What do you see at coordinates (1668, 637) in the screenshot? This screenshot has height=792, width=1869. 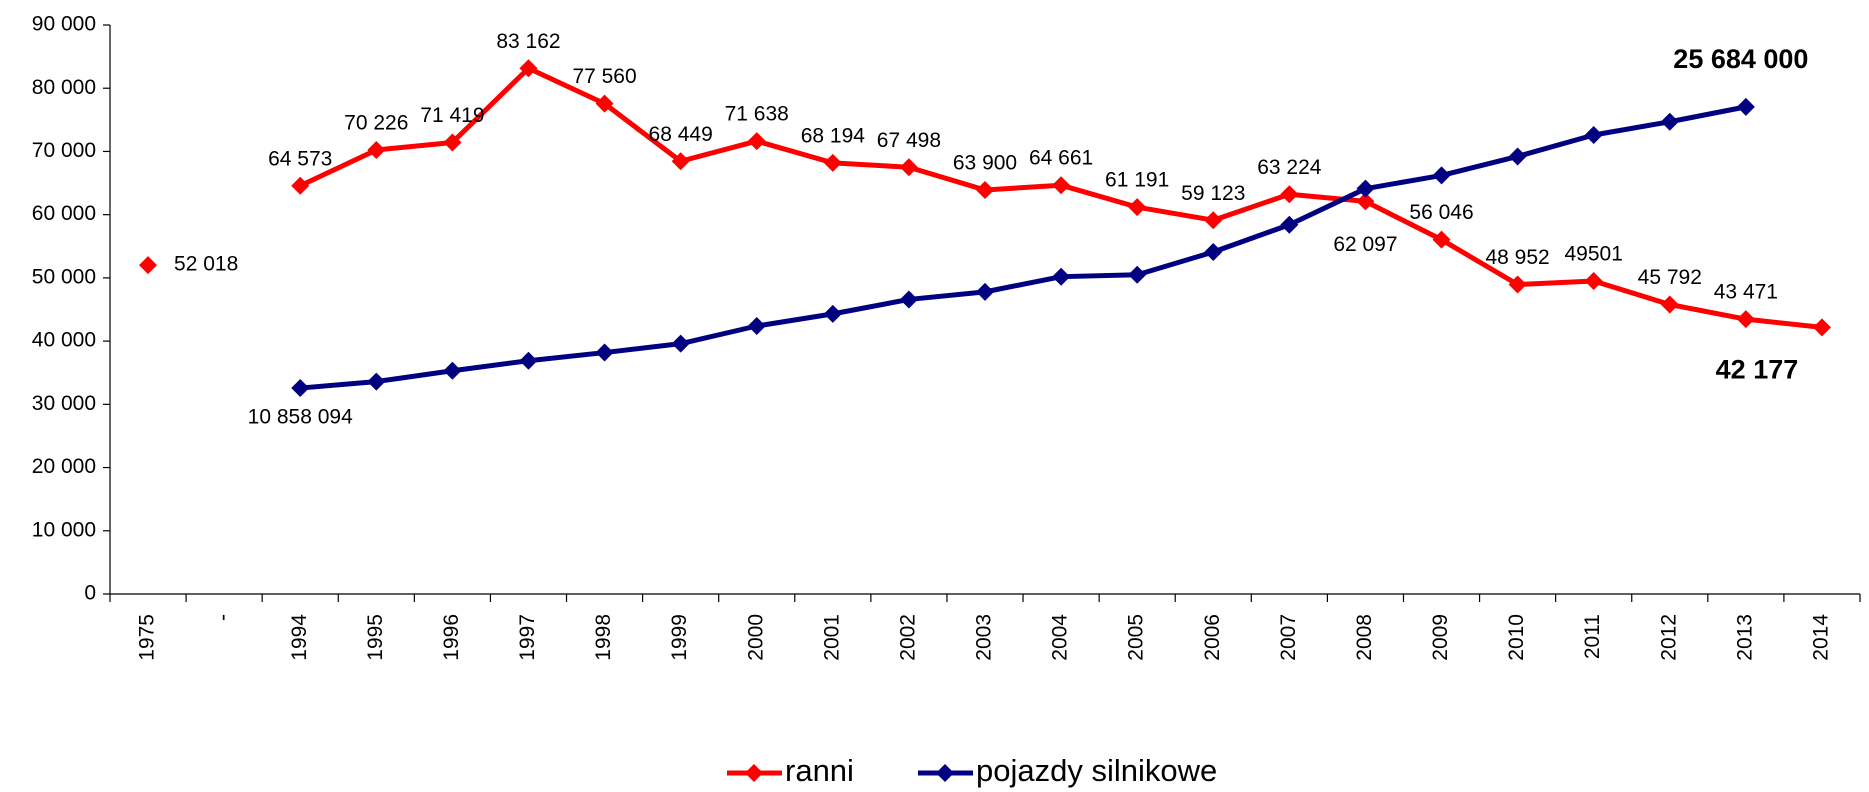 I see `x-tick-label: 2012` at bounding box center [1668, 637].